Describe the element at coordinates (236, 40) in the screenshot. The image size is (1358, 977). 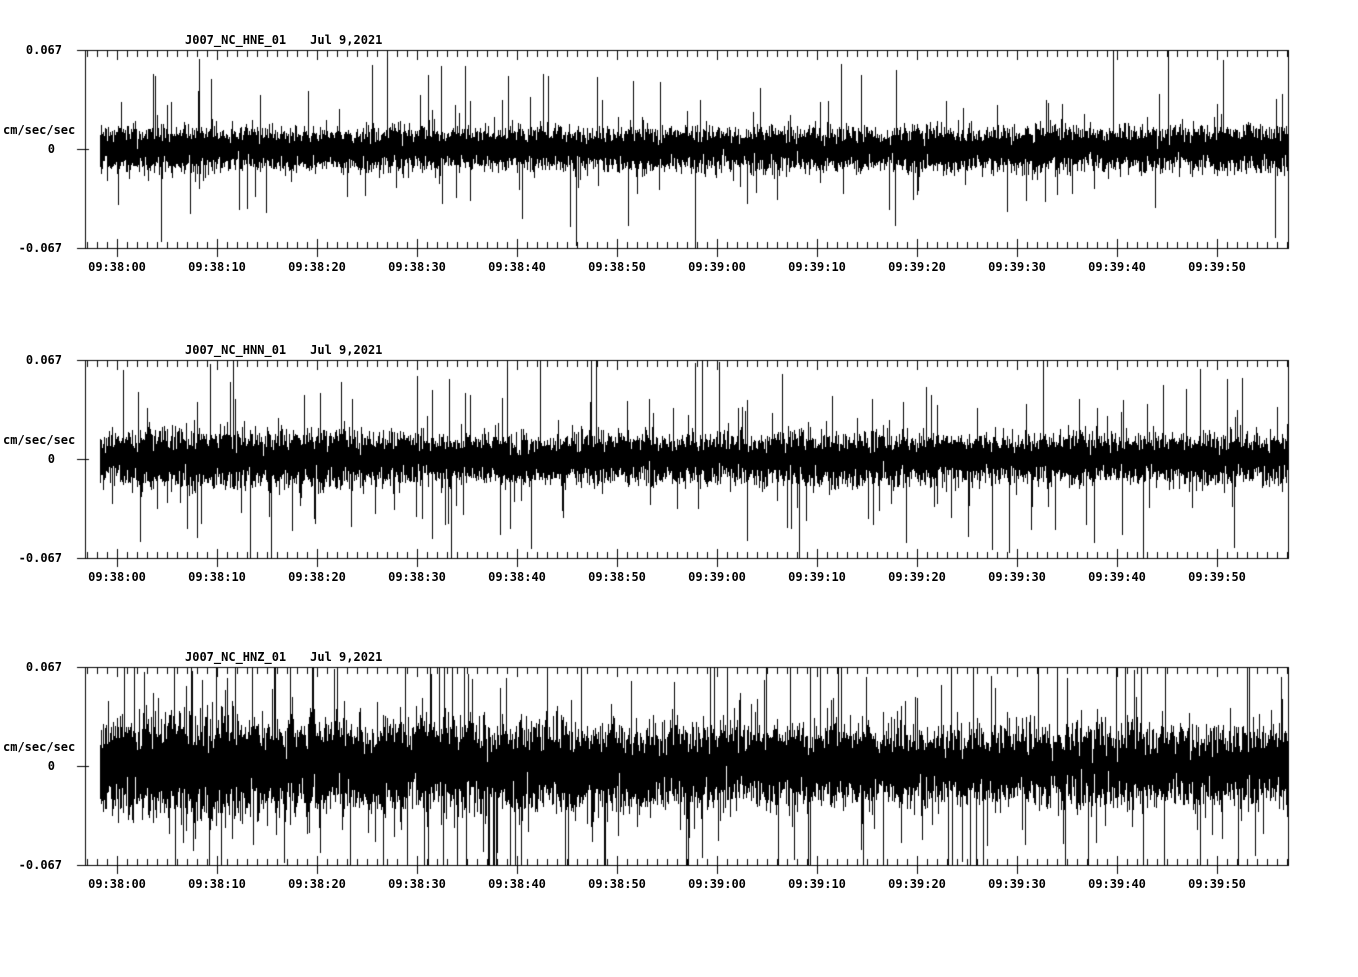
I see `trace-id: J007_NC_HNE_01` at that location.